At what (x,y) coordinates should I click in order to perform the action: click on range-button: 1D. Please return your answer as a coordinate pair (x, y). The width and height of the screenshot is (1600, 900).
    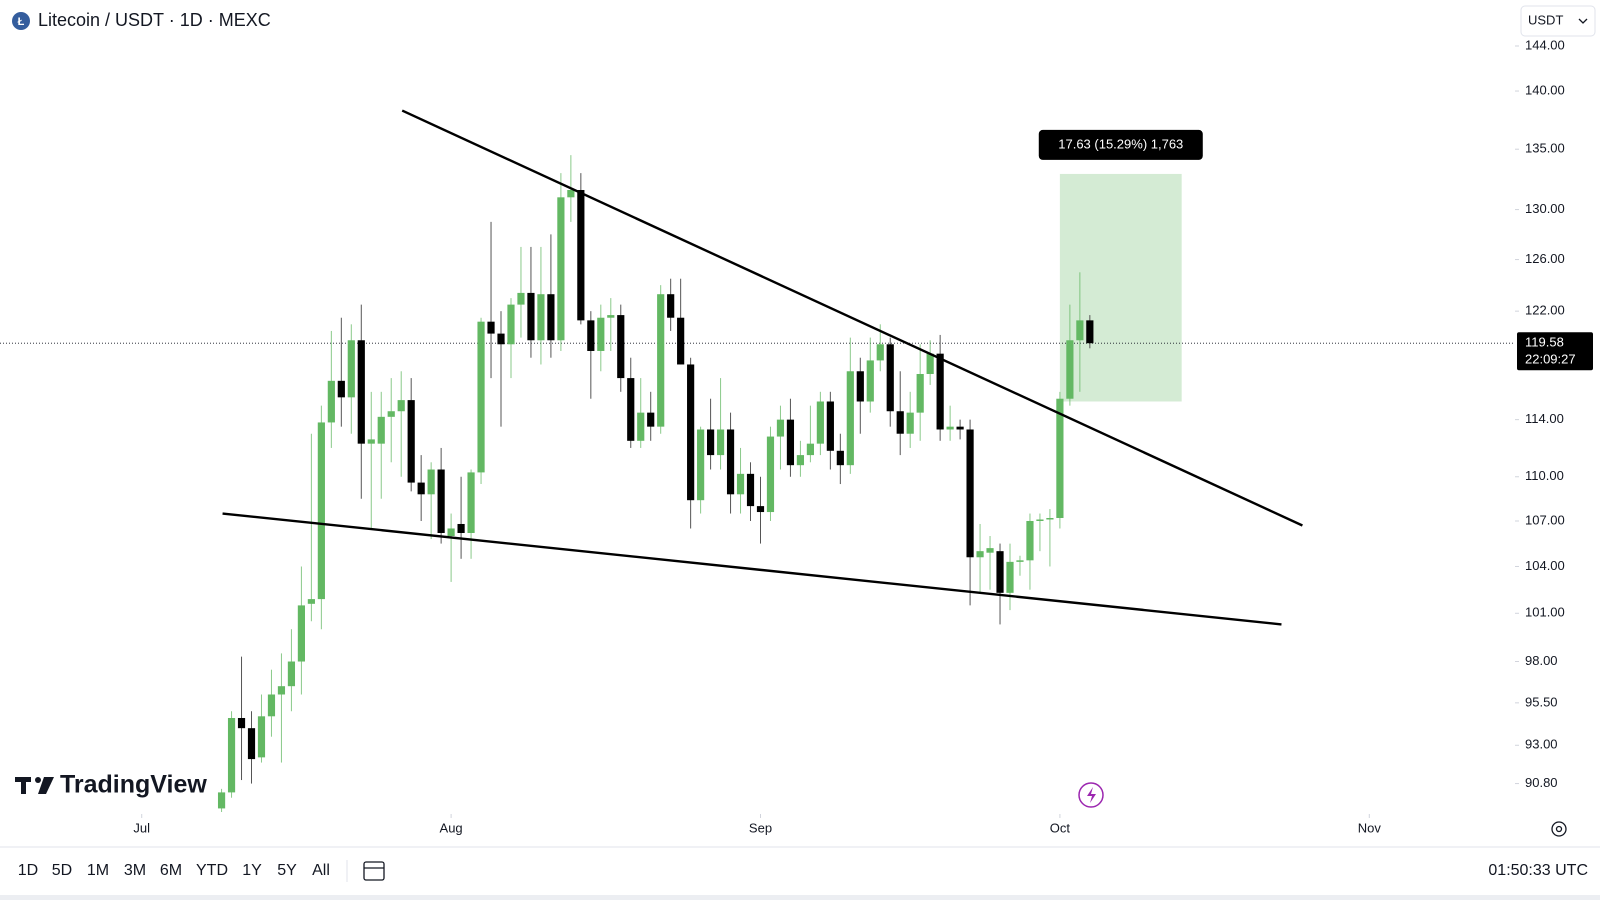
    Looking at the image, I should click on (28, 870).